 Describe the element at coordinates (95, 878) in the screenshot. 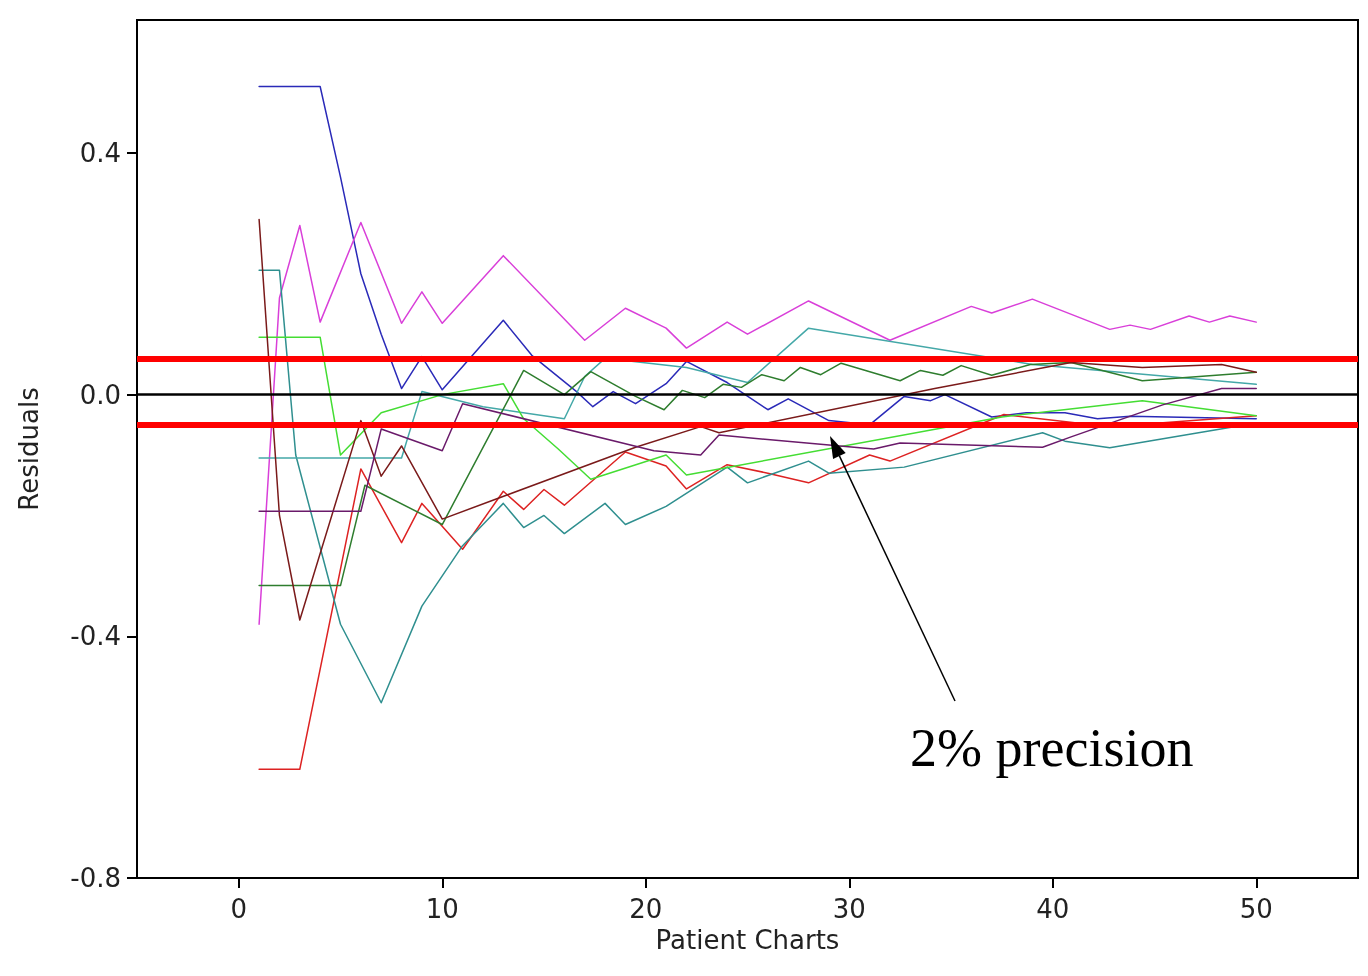

I see `y-tick-label: -0.8` at that location.